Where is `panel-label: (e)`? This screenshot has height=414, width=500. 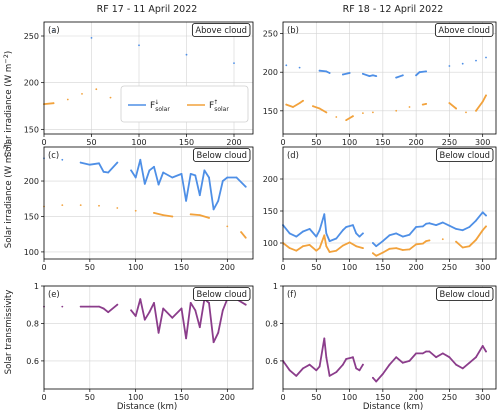
panel-label: (e) is located at coordinates (54, 294).